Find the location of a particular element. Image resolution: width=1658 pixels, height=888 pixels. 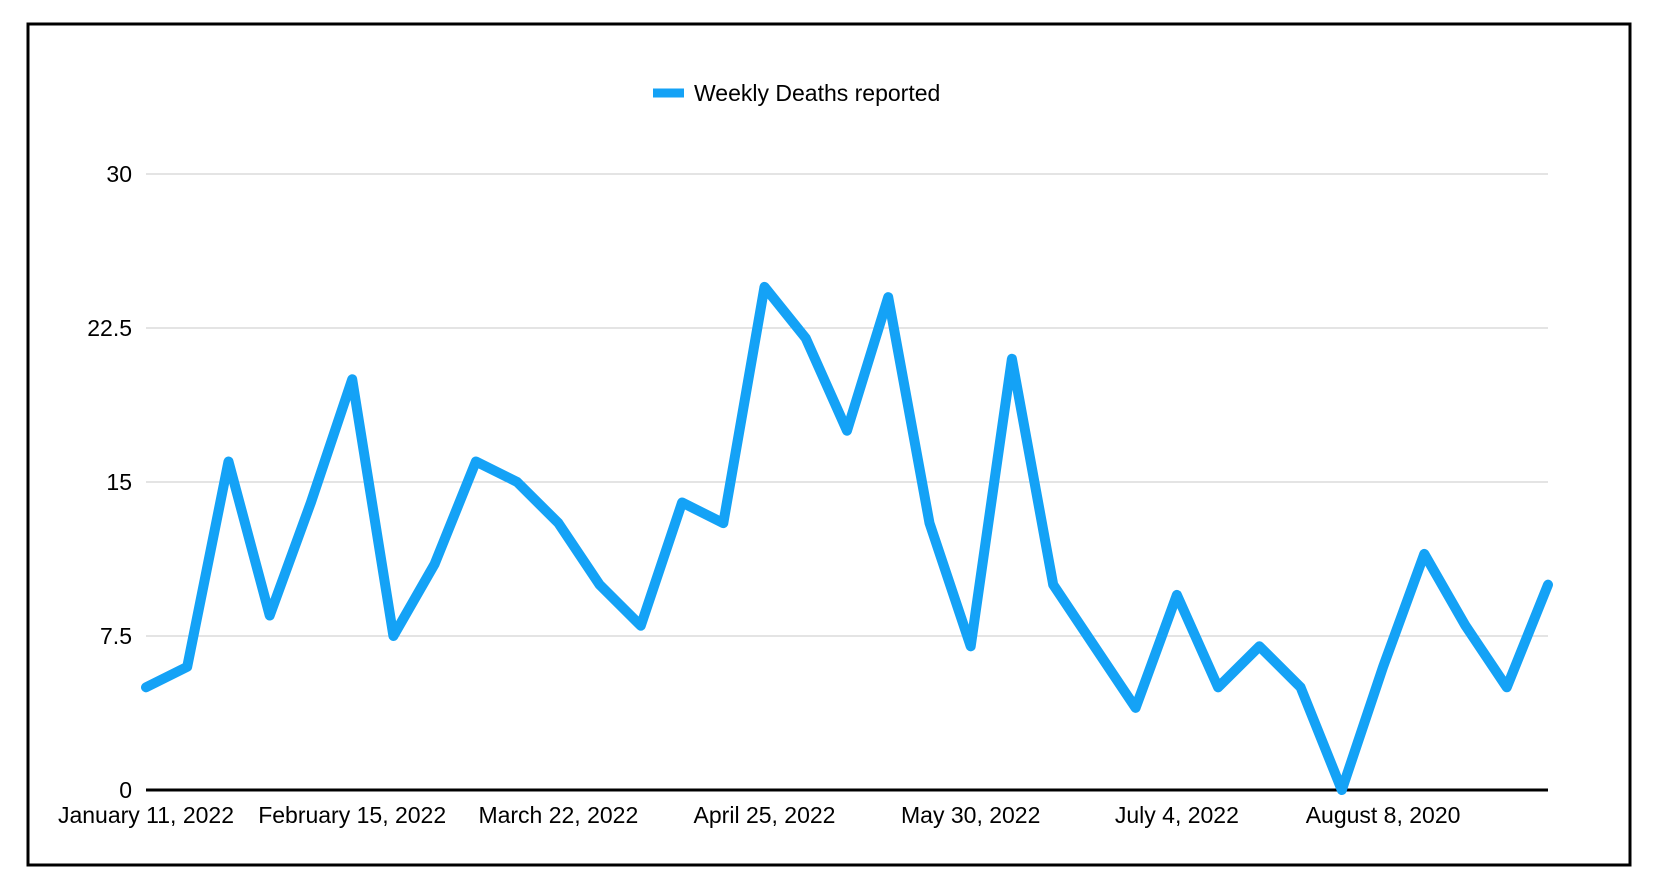

legend: Weekly Deaths reported is located at coordinates (796, 93).